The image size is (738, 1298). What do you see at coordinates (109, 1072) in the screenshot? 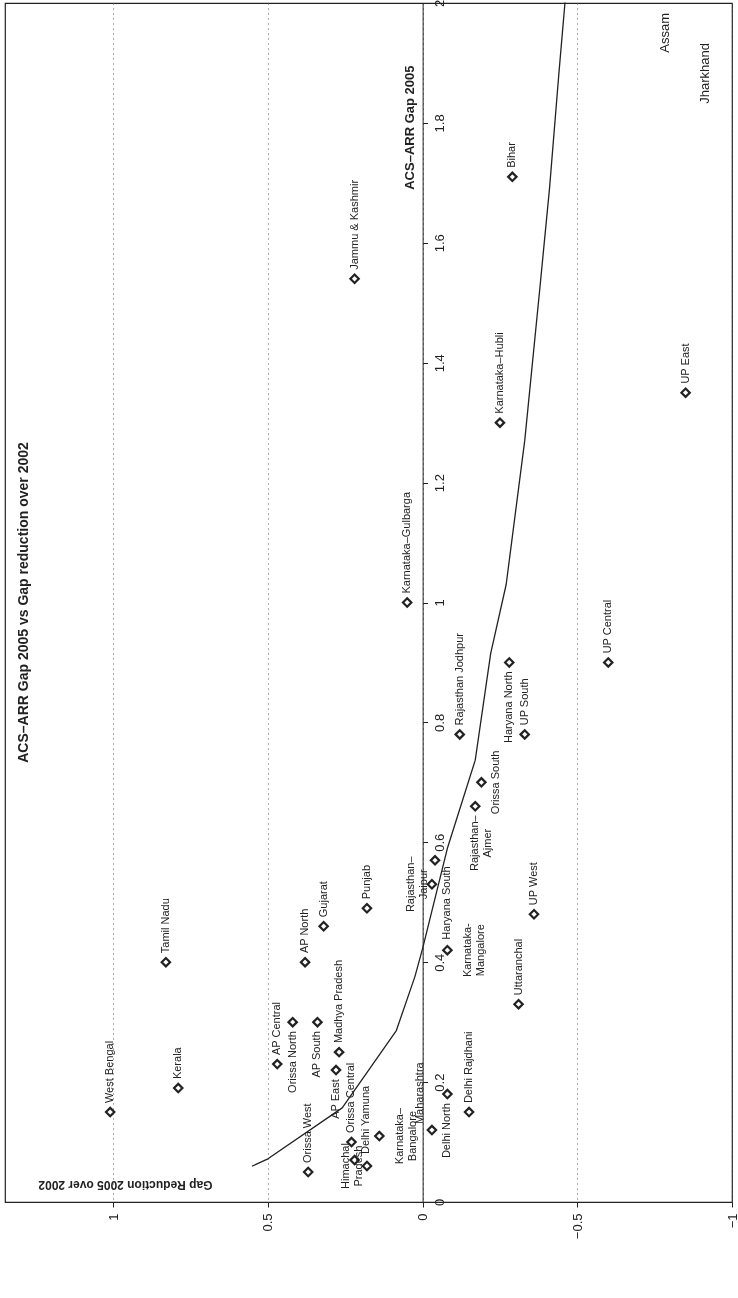
I see `annotation: West Bengal` at bounding box center [109, 1072].